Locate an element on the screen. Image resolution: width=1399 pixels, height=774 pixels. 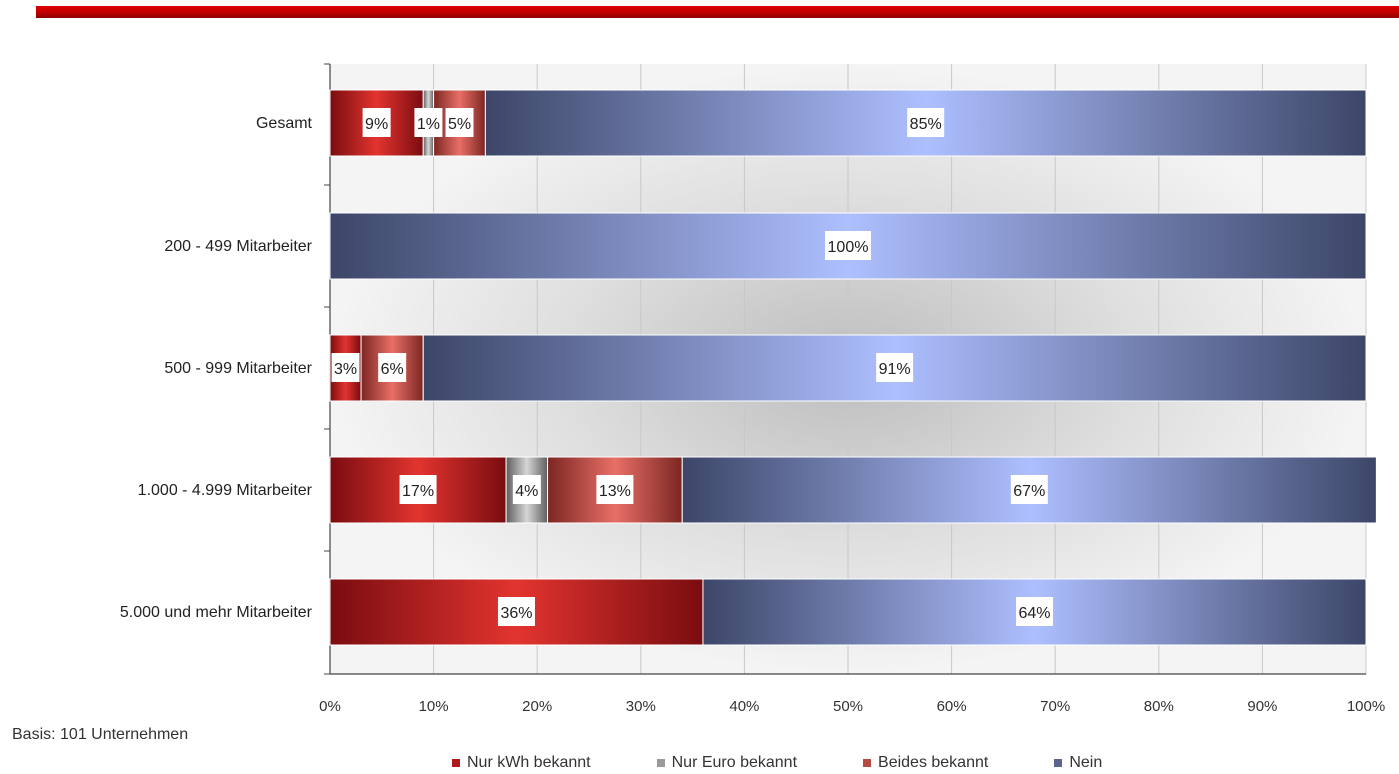
data-label: 85% is located at coordinates (926, 124).